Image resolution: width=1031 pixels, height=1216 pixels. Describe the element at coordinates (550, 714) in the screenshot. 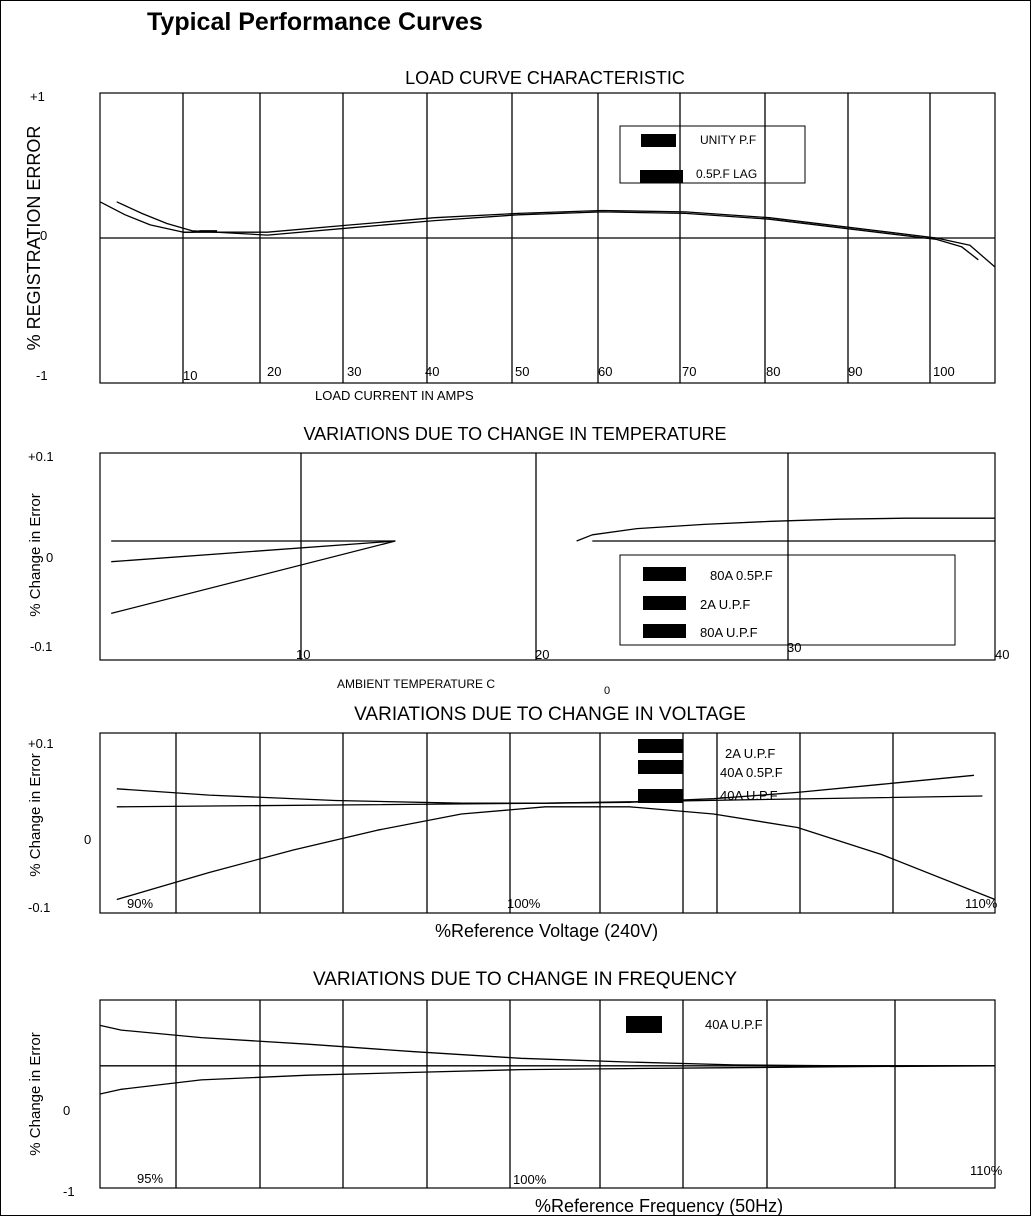

I see `chart-title: VARIATIONS DUE TO CHANGE IN VOLTAGE` at that location.